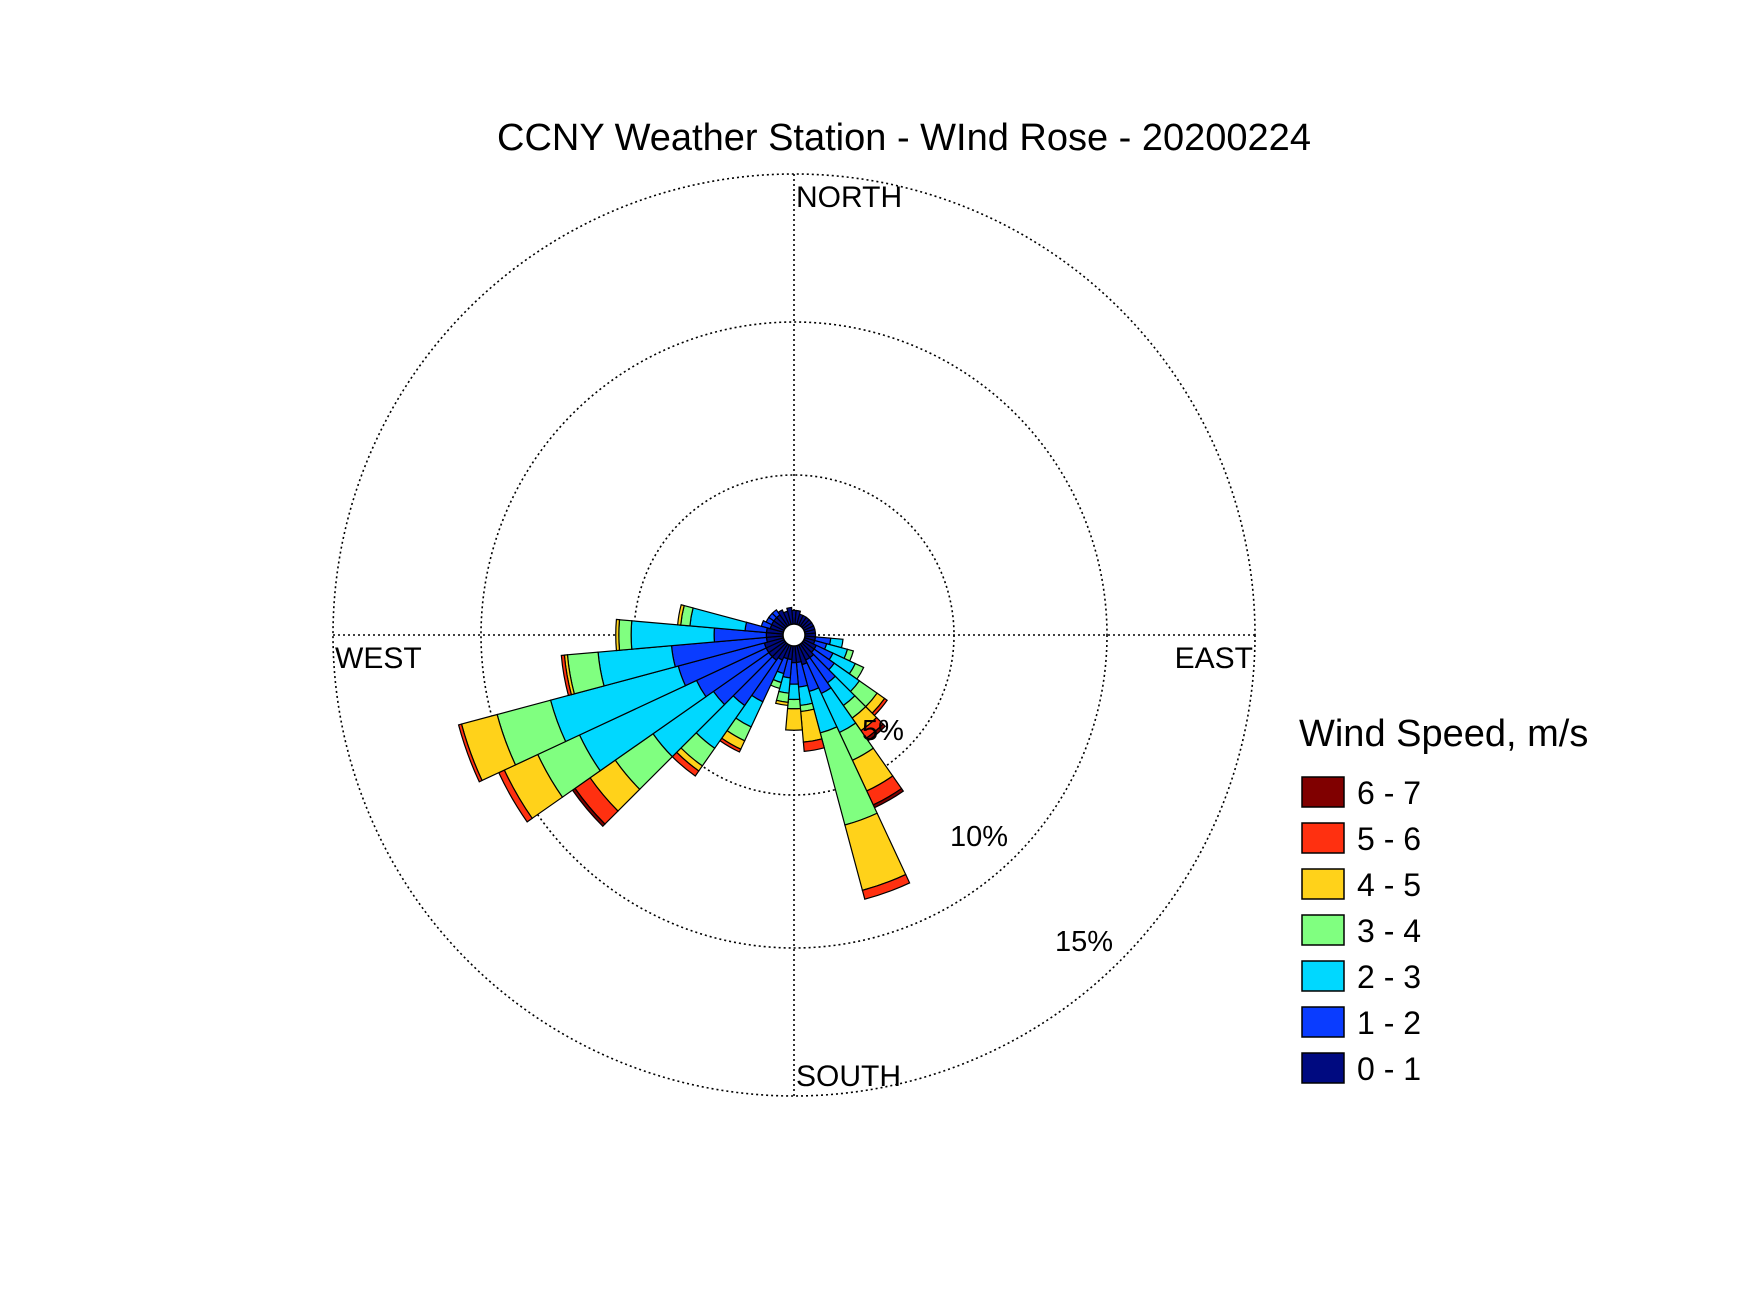  I want to click on label-west: WEST, so click(378, 658).